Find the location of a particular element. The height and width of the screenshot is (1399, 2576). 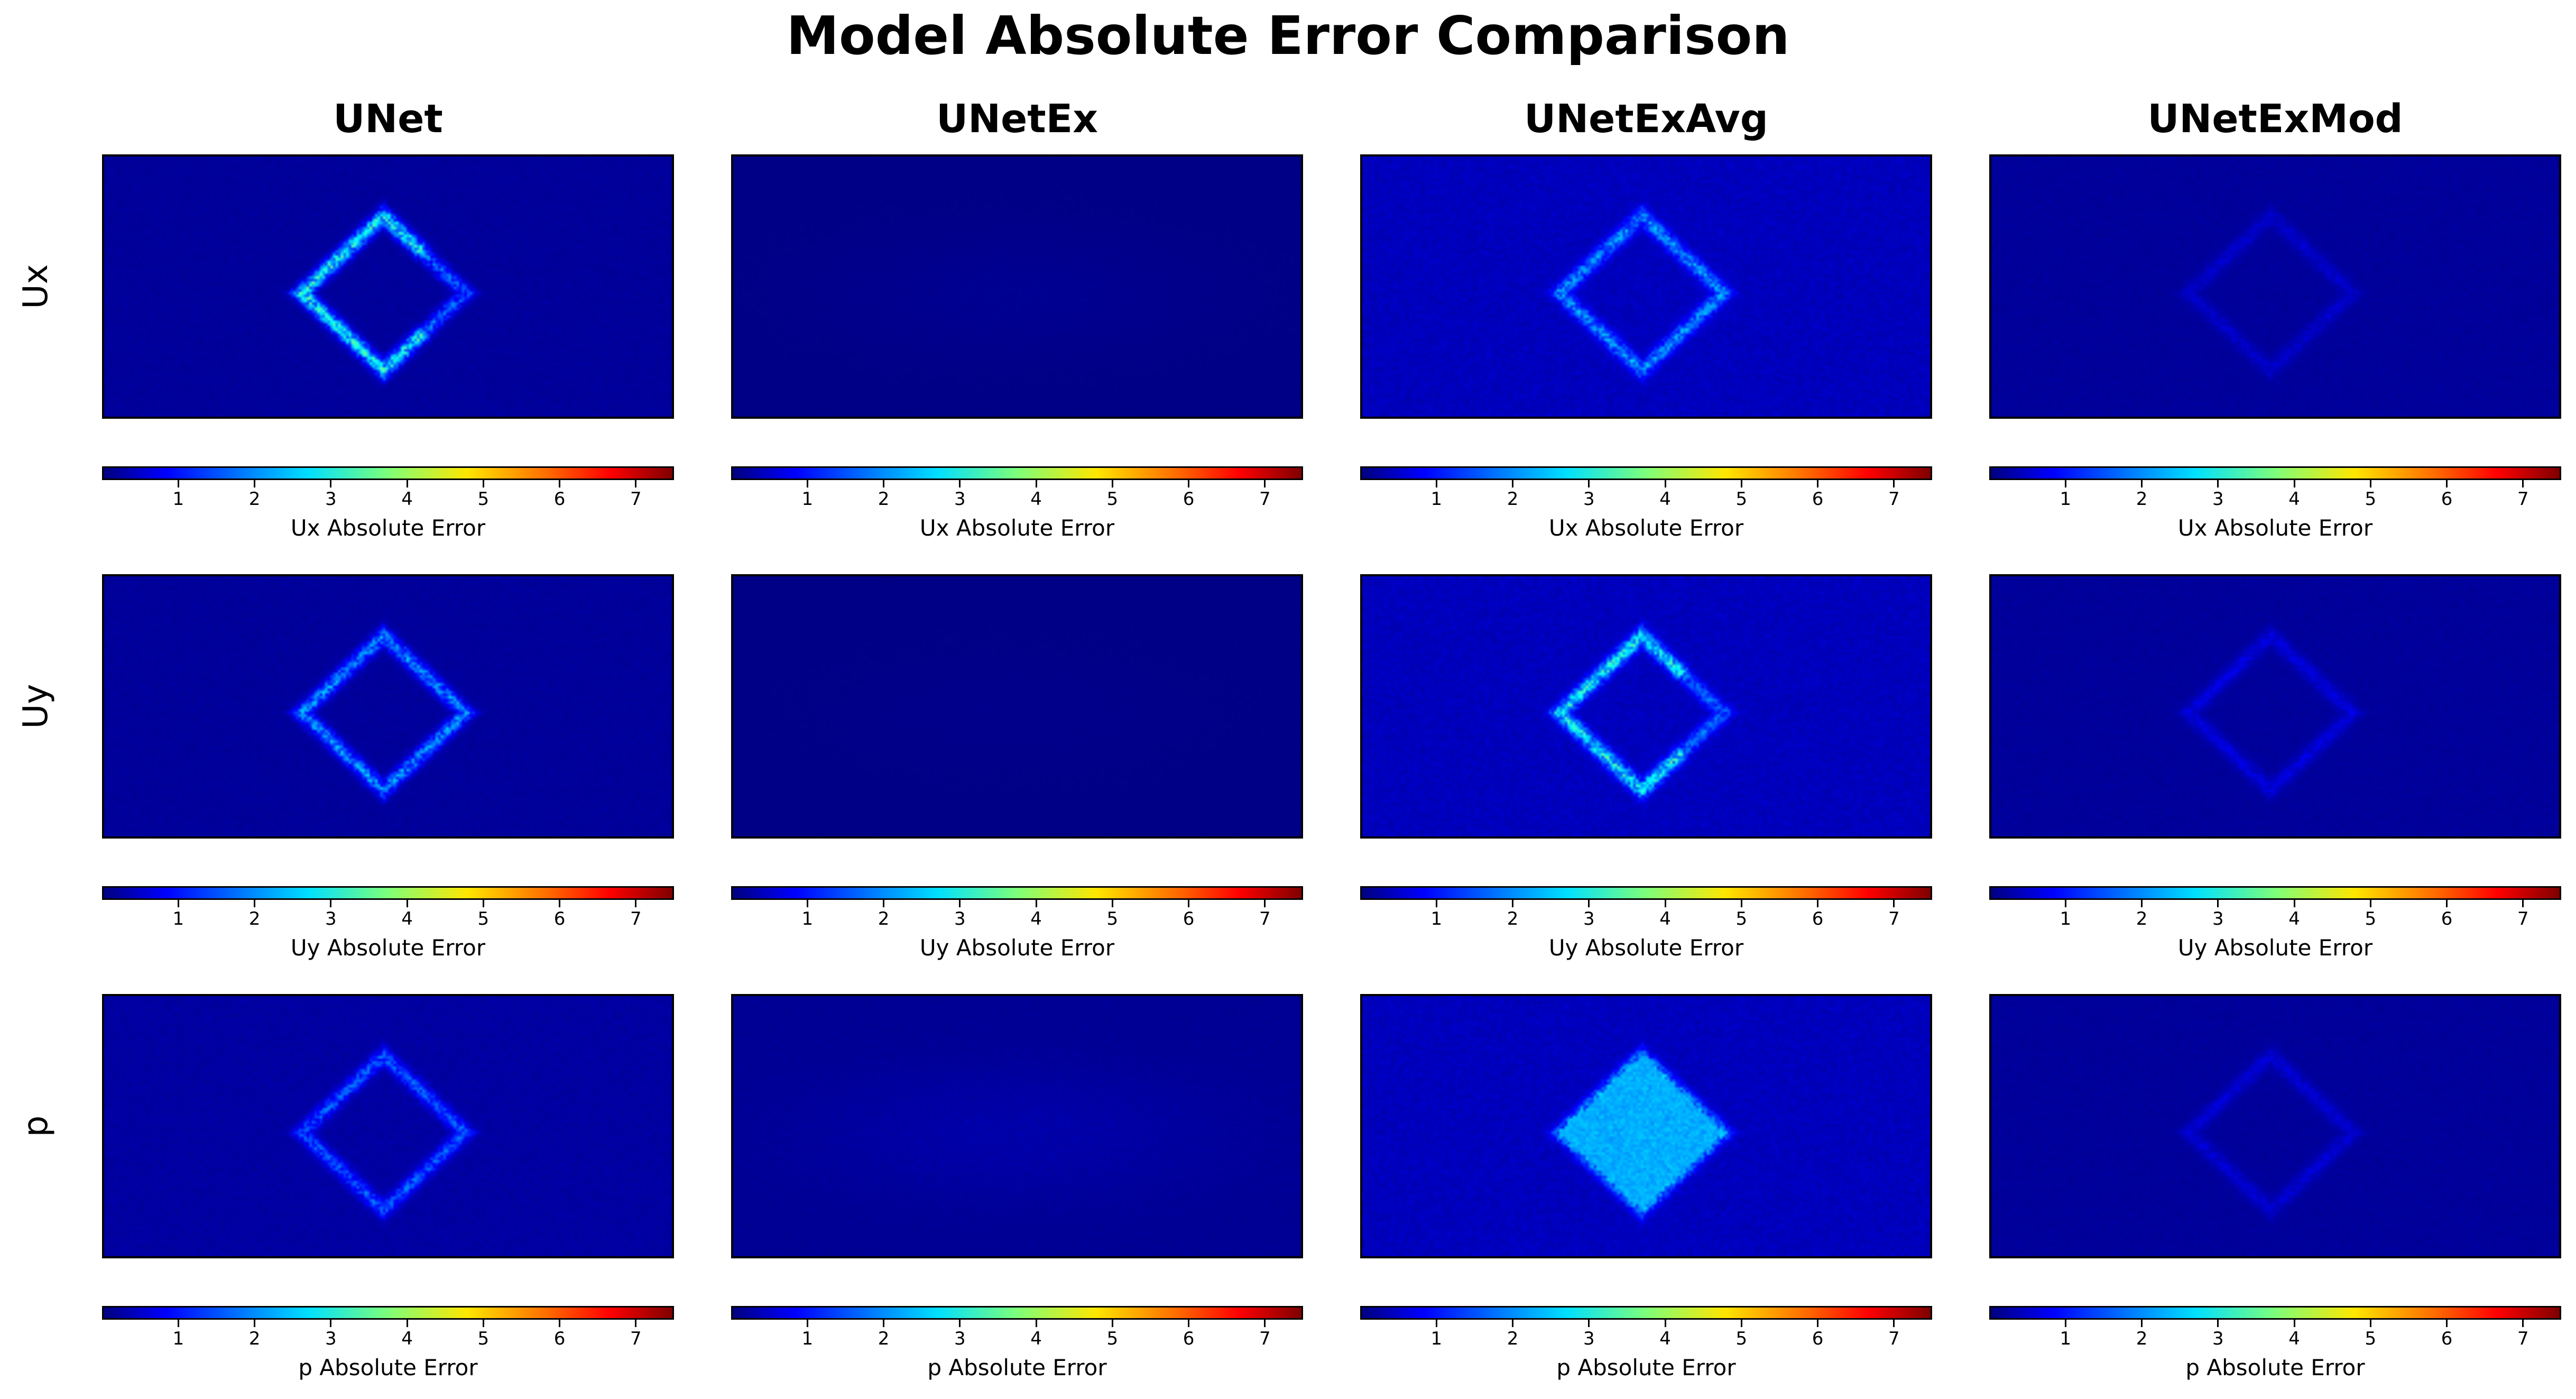

colorbar-ux-unet is located at coordinates (388, 473).